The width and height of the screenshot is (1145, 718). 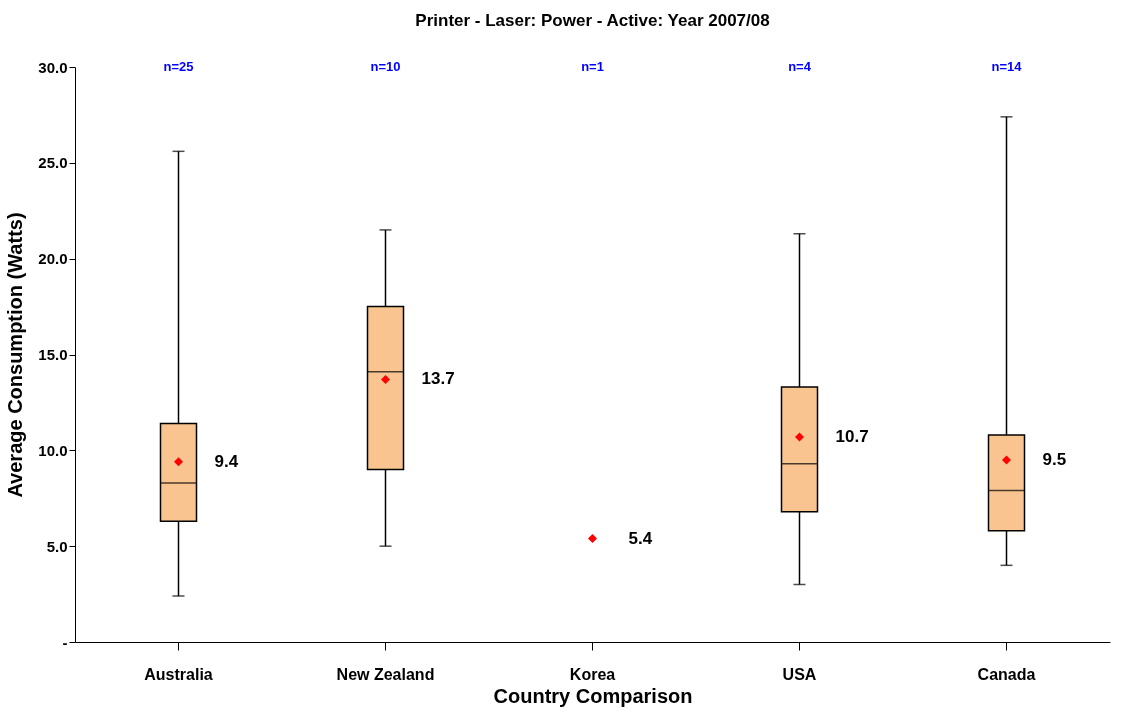 What do you see at coordinates (593, 695) in the screenshot?
I see `x-axis-title: Country Comparison` at bounding box center [593, 695].